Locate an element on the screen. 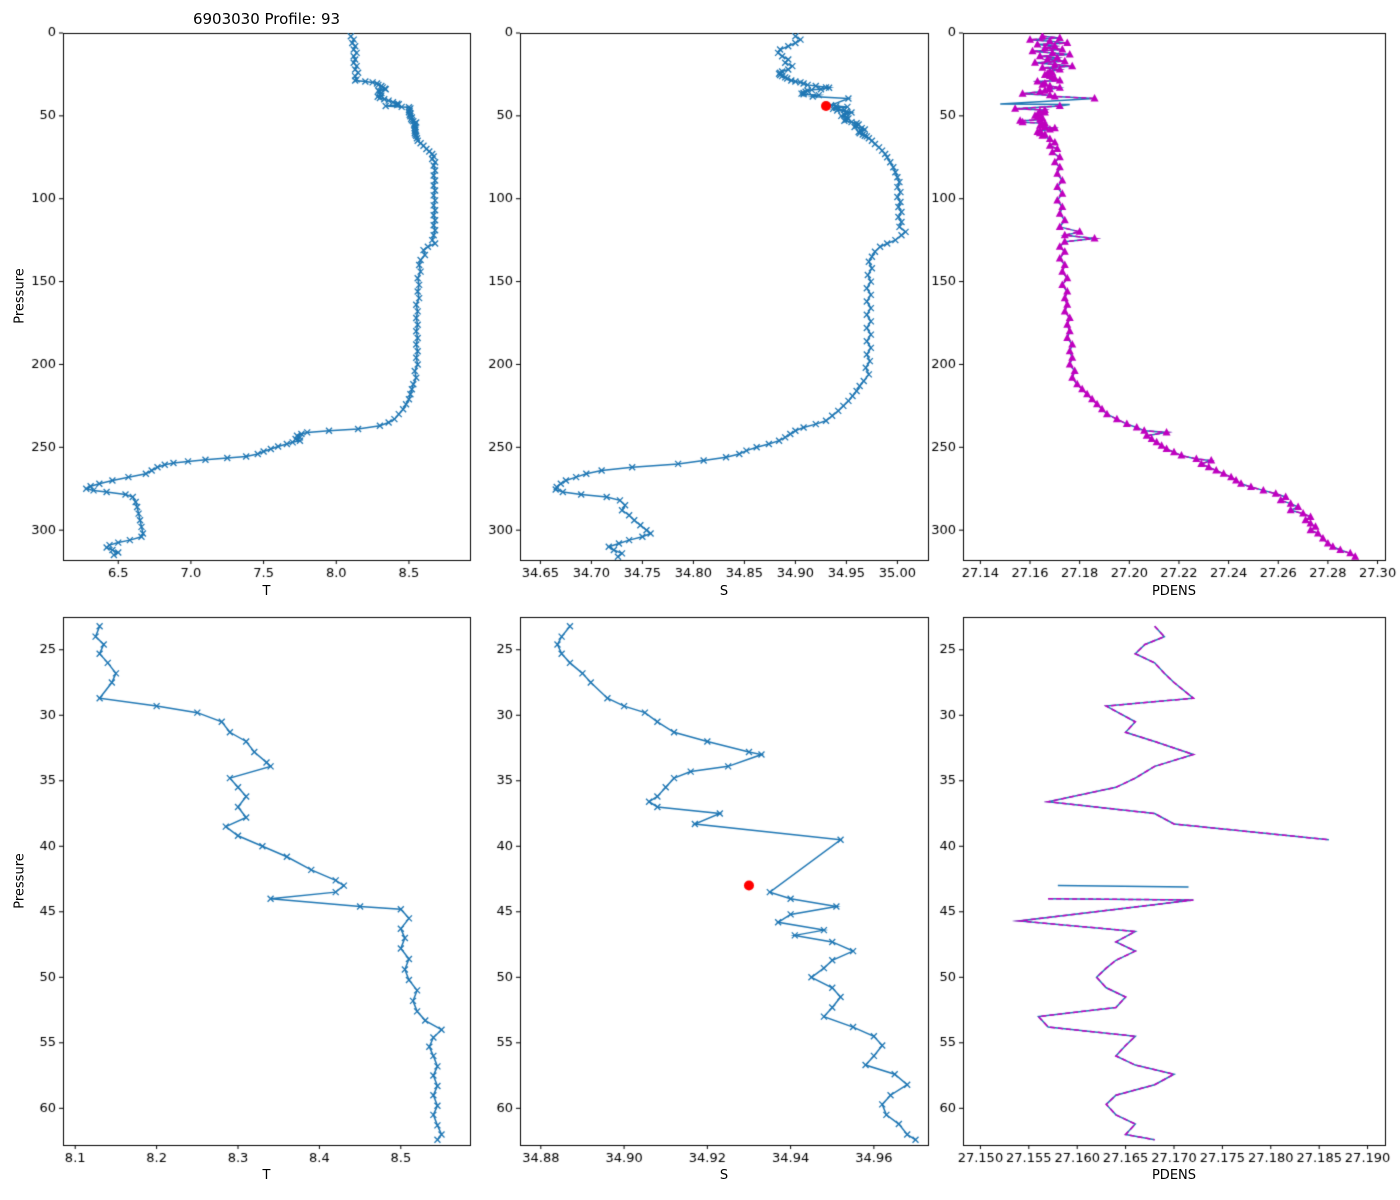  xlabel-pdens-top: PDENS is located at coordinates (1174, 591).